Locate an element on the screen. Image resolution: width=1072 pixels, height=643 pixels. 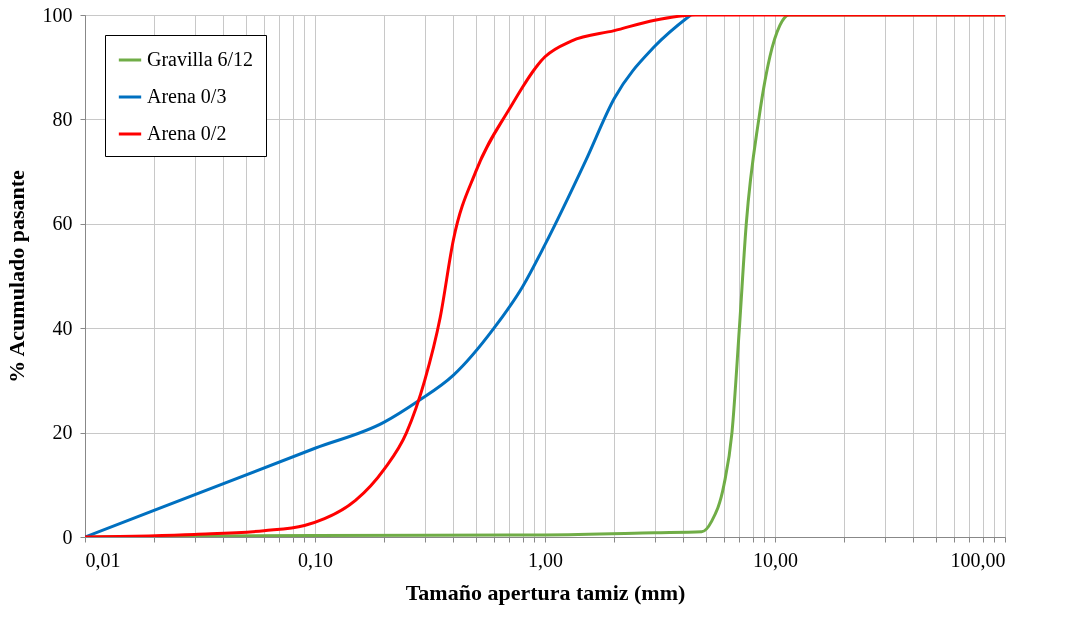
x-tick-label: 10,00 is located at coordinates (775, 559).